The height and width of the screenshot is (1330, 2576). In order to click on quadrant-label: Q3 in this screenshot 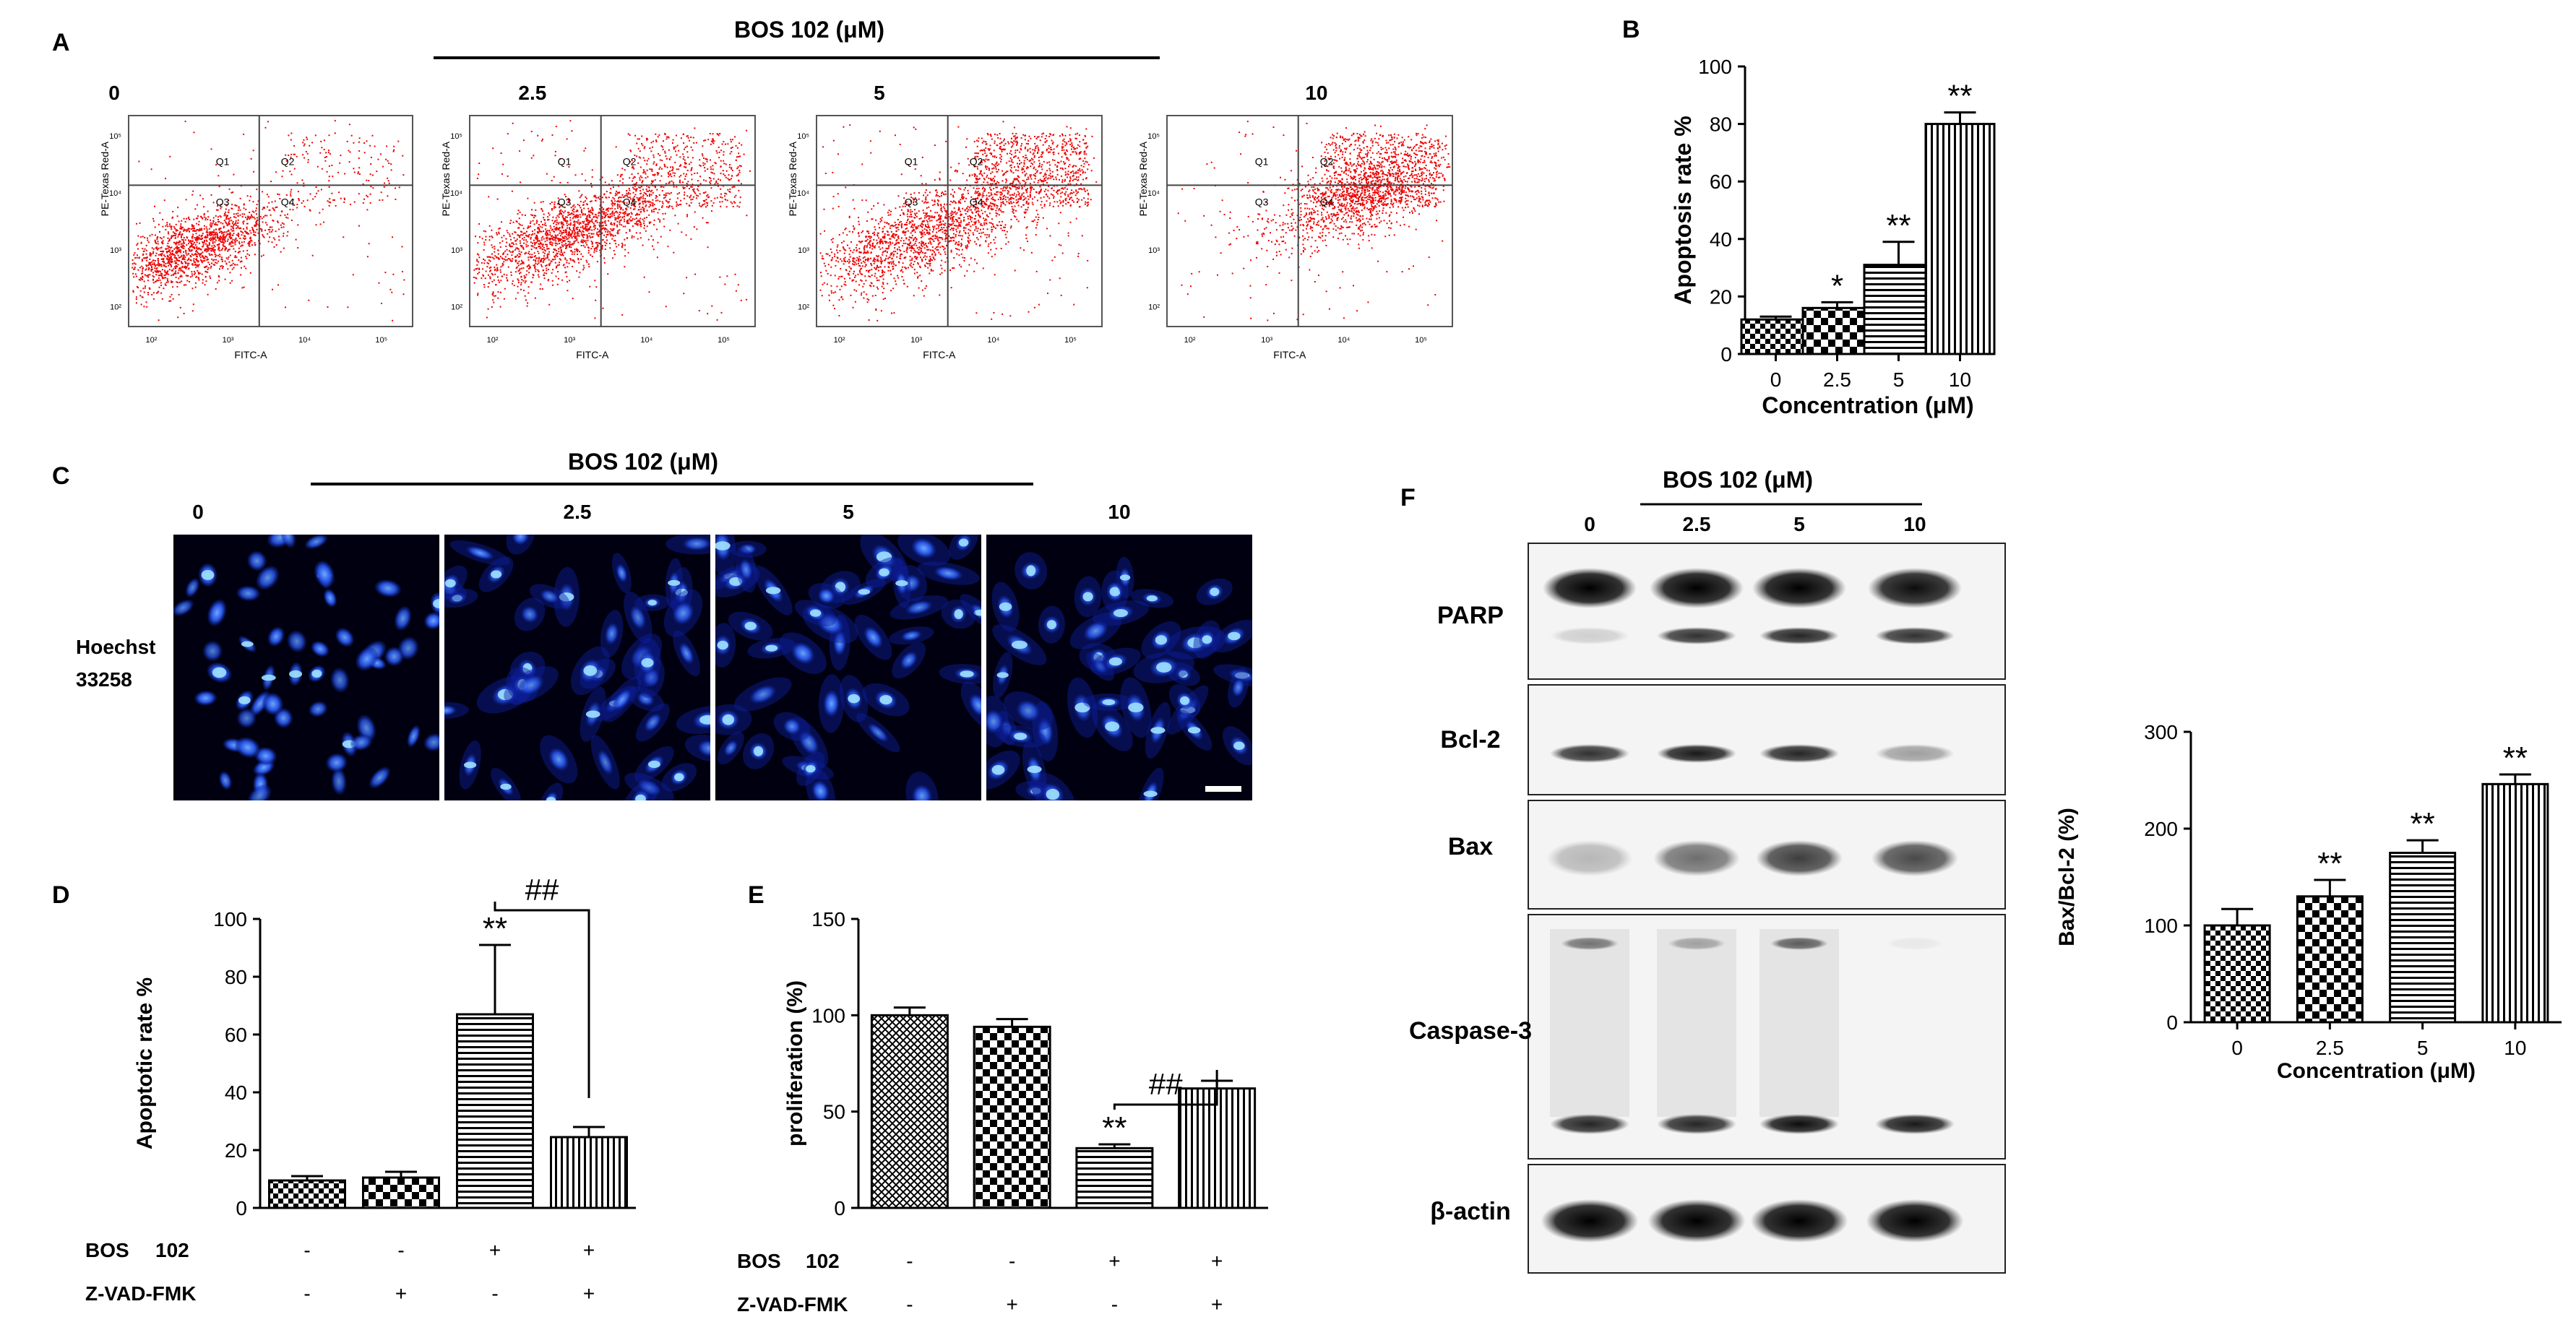, I will do `click(223, 201)`.